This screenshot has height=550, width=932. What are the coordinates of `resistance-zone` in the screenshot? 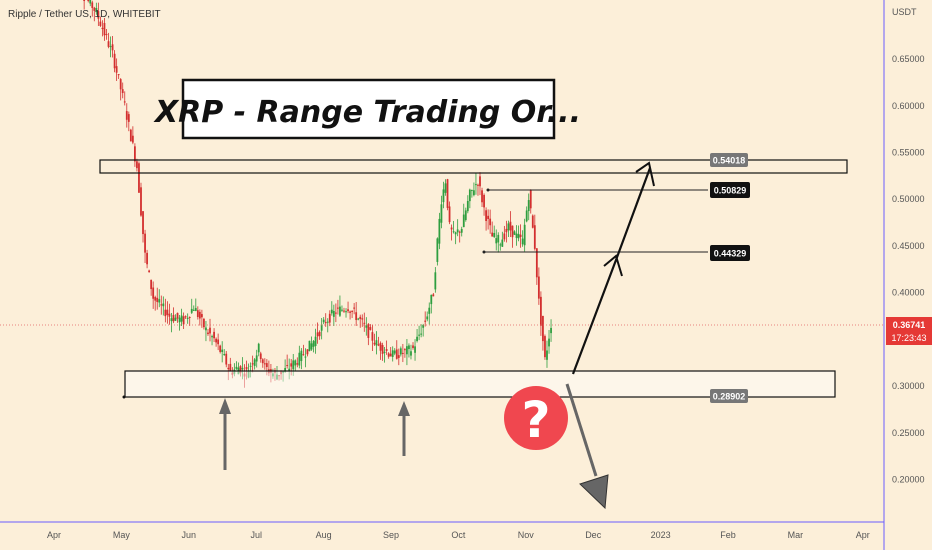 It's located at (473, 166).